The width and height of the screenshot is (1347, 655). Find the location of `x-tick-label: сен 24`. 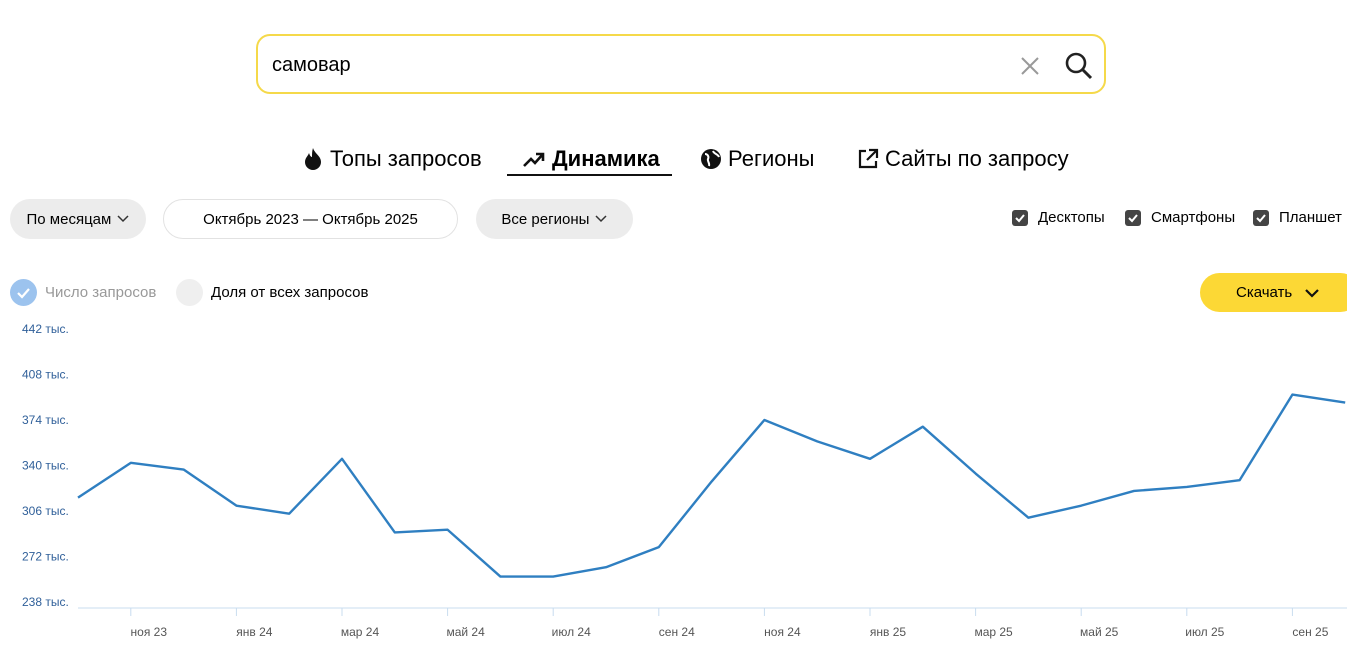

x-tick-label: сен 24 is located at coordinates (677, 632).